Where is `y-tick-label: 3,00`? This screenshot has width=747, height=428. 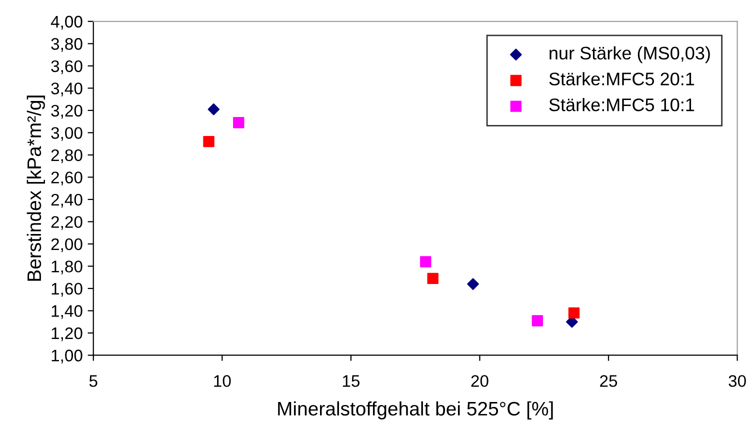
y-tick-label: 3,00 is located at coordinates (66, 134).